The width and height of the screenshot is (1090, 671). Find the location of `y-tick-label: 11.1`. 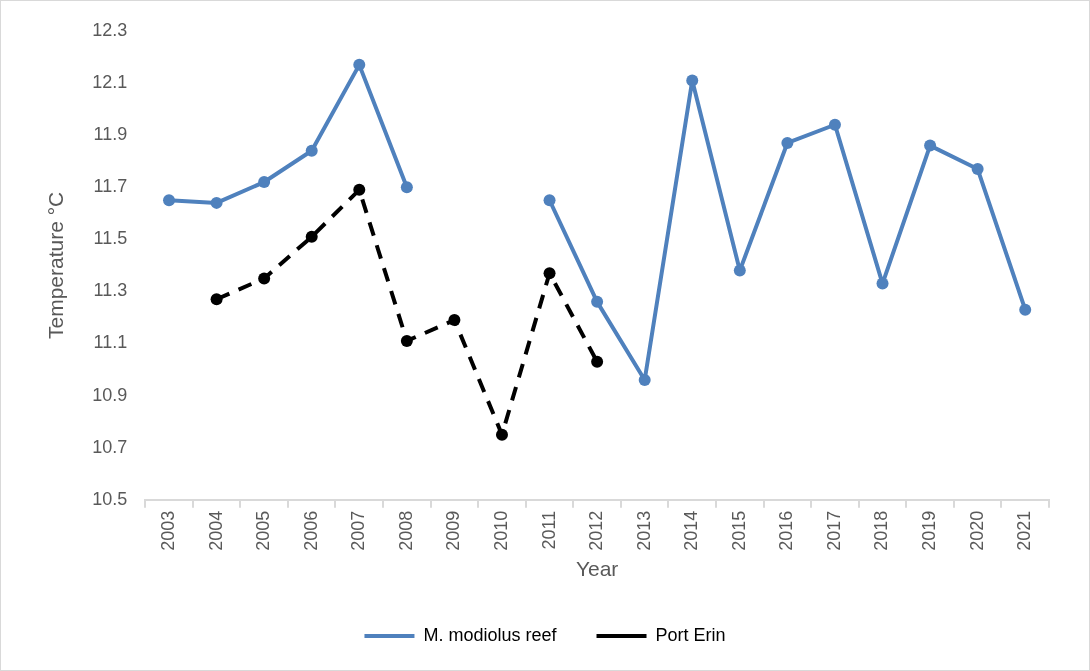

y-tick-label: 11.1 is located at coordinates (110, 342).